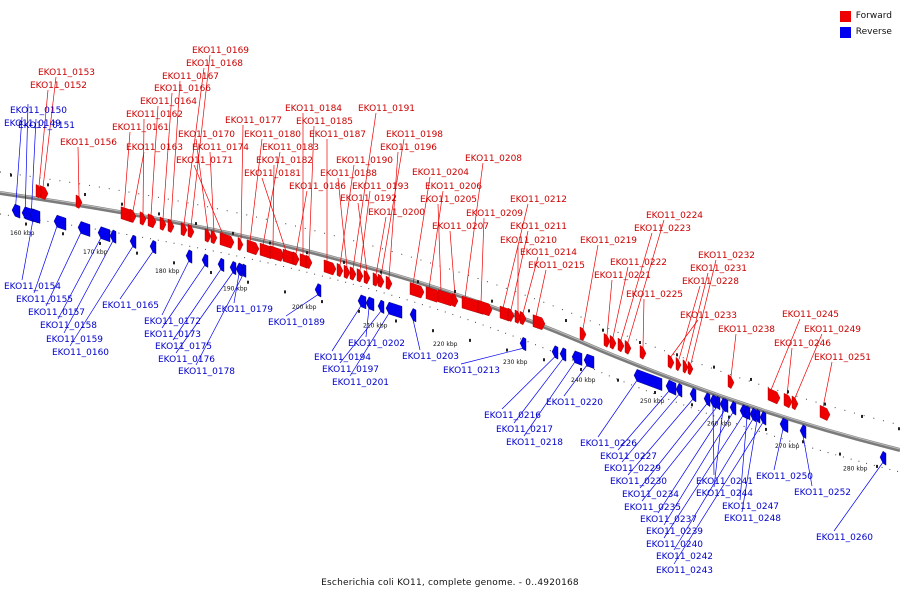  I want to click on gene-label-reverse: EKO11_0160, so click(80, 353).